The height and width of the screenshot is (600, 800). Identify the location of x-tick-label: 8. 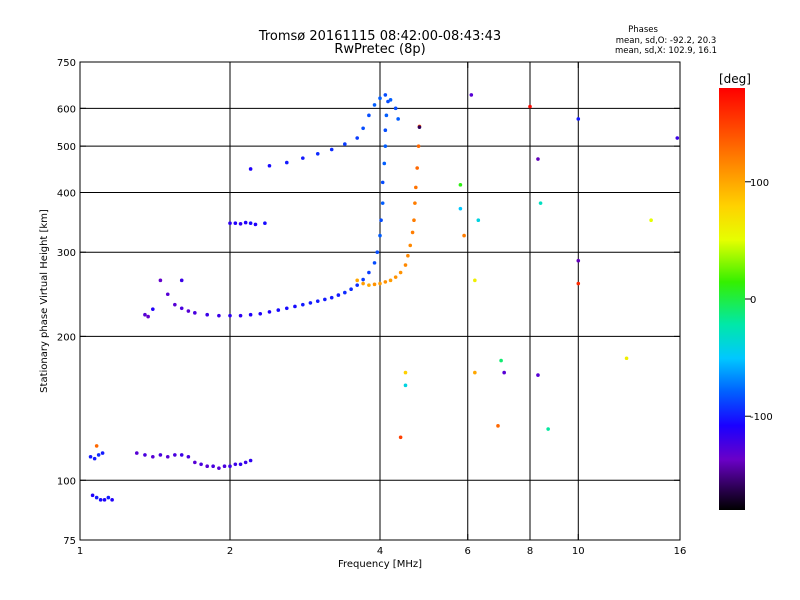
(530, 551).